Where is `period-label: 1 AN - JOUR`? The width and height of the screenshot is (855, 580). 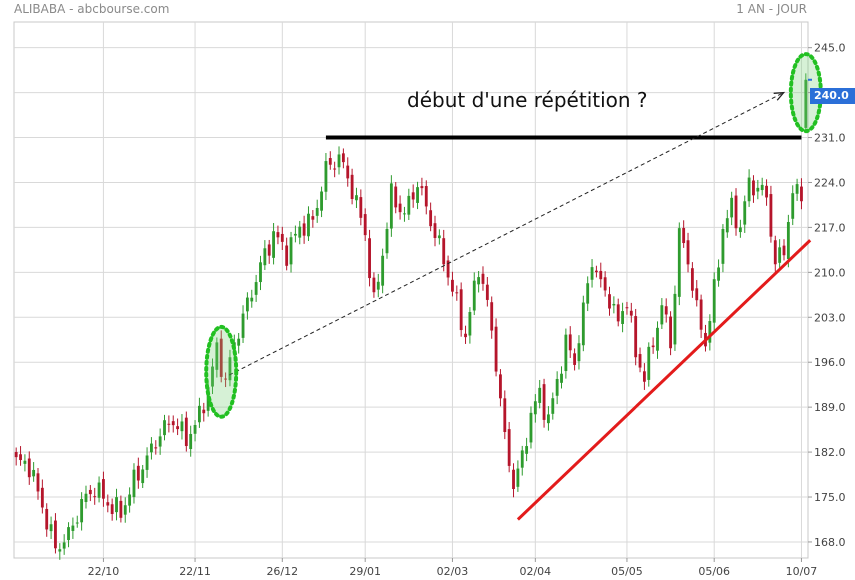 period-label: 1 AN - JOUR is located at coordinates (771, 9).